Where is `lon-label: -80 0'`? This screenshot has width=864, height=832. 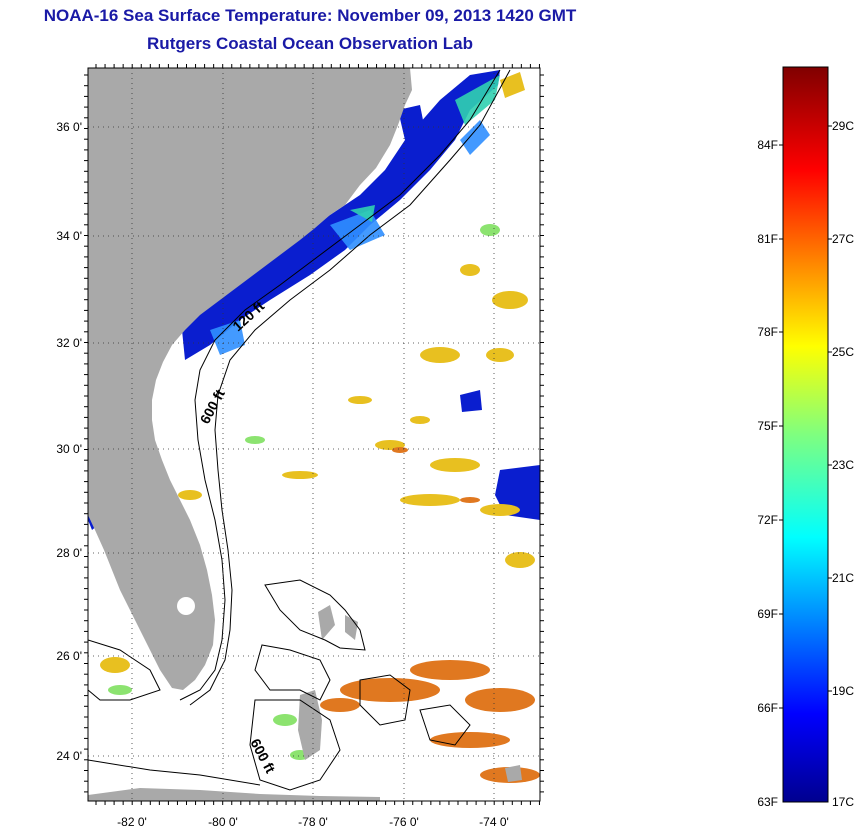
lon-label: -80 0' is located at coordinates (223, 822).